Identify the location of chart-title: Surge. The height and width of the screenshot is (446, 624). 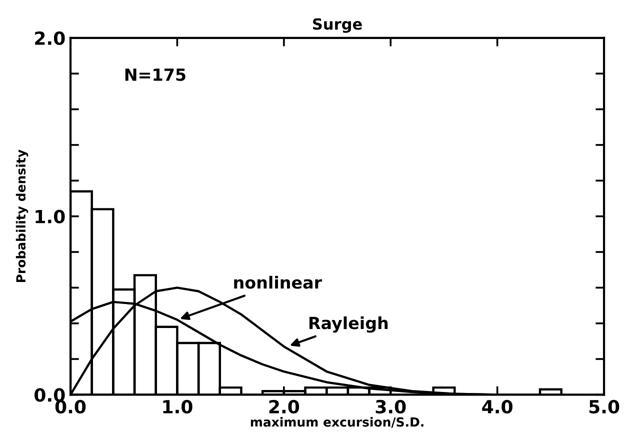
(337, 25).